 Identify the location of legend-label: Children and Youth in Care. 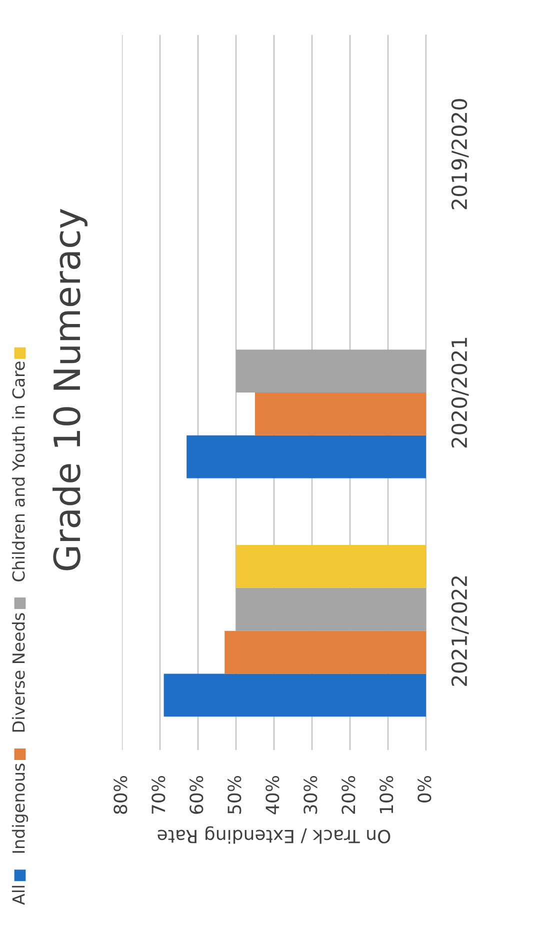
(18, 472).